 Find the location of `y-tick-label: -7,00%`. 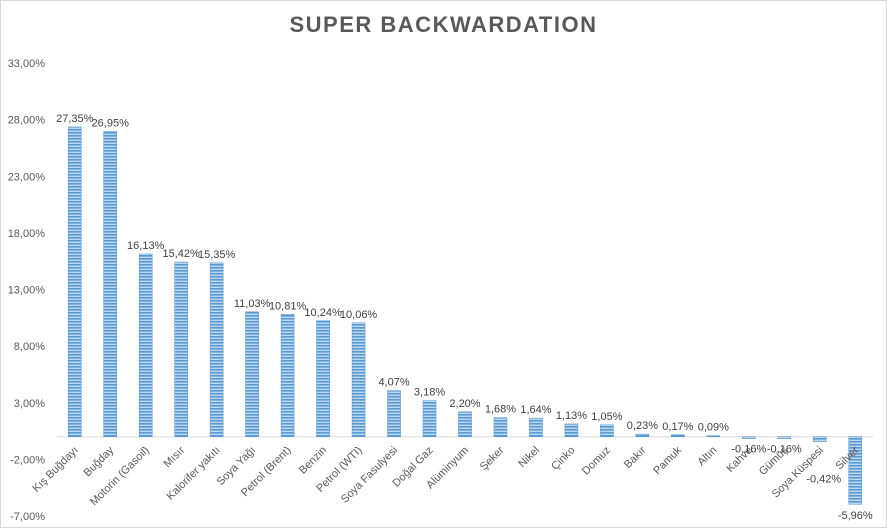

y-tick-label: -7,00% is located at coordinates (27, 517).